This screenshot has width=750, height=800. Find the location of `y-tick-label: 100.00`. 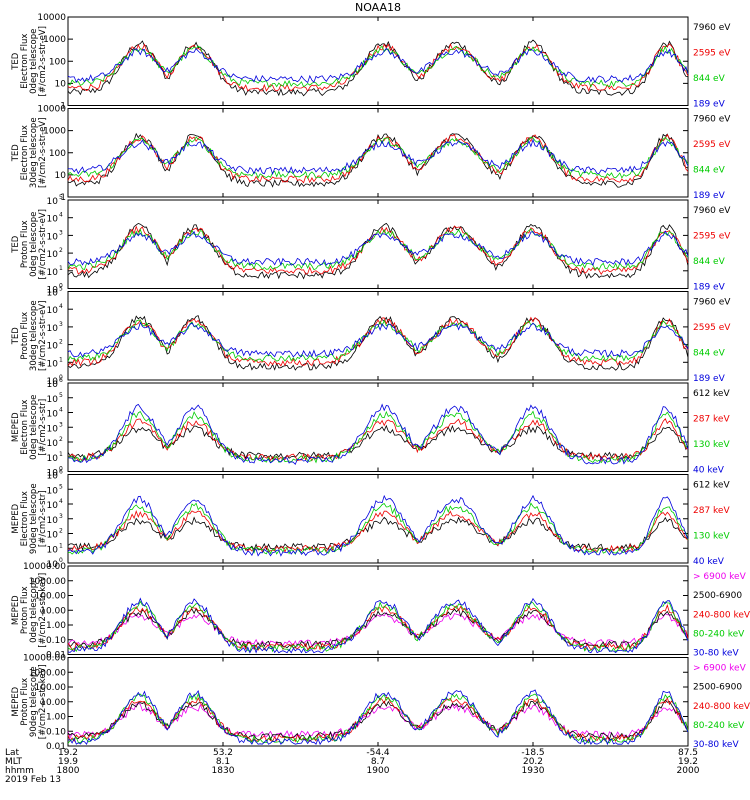

y-tick-label: 100.00 is located at coordinates (51, 597).